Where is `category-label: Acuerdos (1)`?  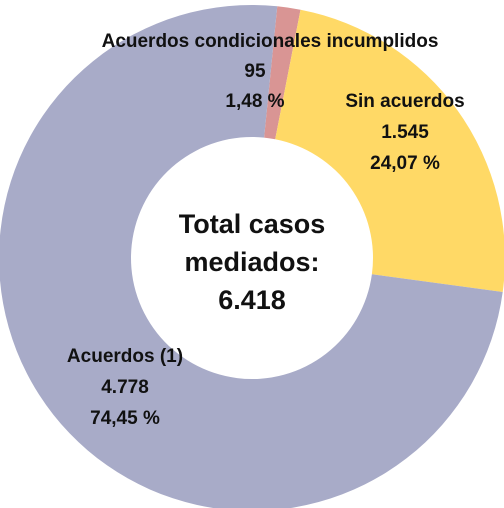
category-label: Acuerdos (1) is located at coordinates (125, 356).